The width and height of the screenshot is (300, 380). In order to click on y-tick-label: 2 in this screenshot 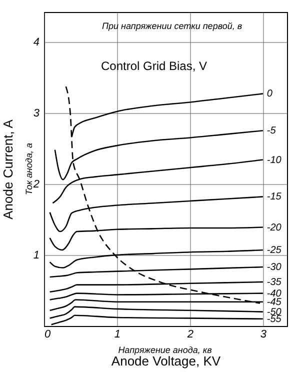, I will do `click(36, 184)`.